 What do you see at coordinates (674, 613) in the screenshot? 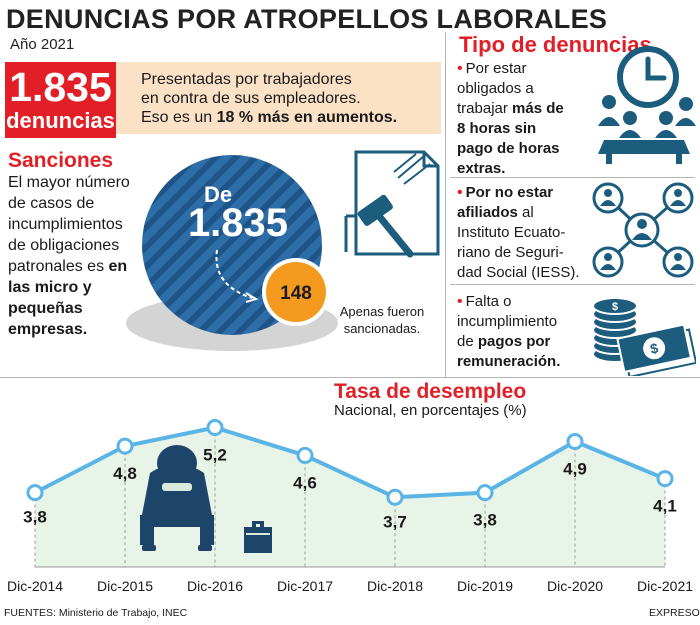
I see `brand-label: EXPRESO` at bounding box center [674, 613].